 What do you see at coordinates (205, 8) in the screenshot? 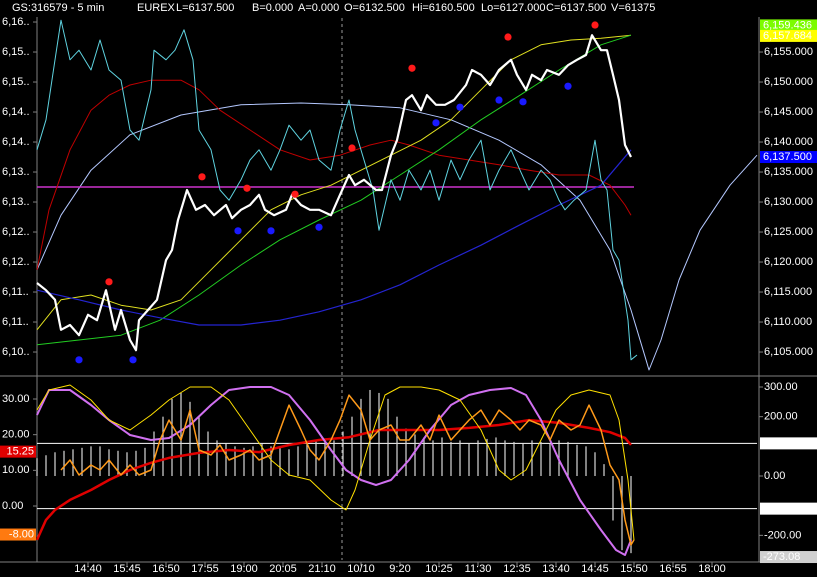
I see `header-field: L=6137.500` at bounding box center [205, 8].